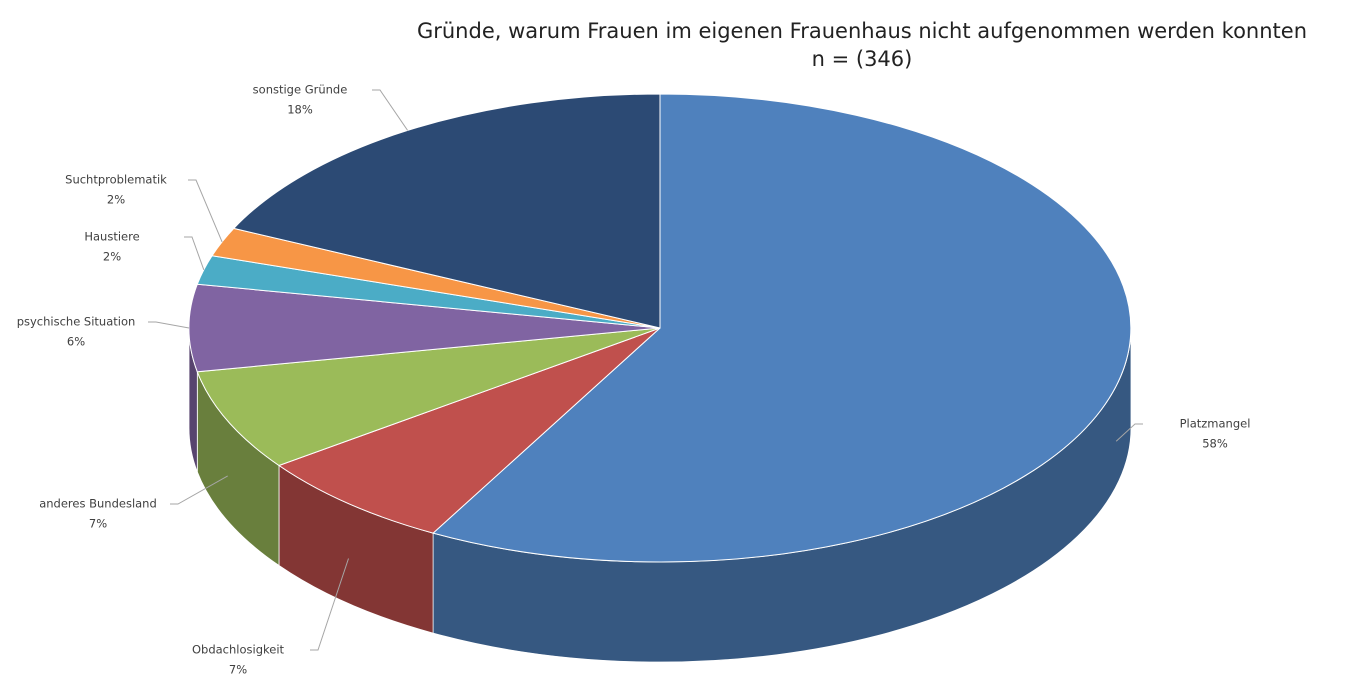  Describe the element at coordinates (1215, 444) in the screenshot. I see `slice-value-label: 58%` at that location.